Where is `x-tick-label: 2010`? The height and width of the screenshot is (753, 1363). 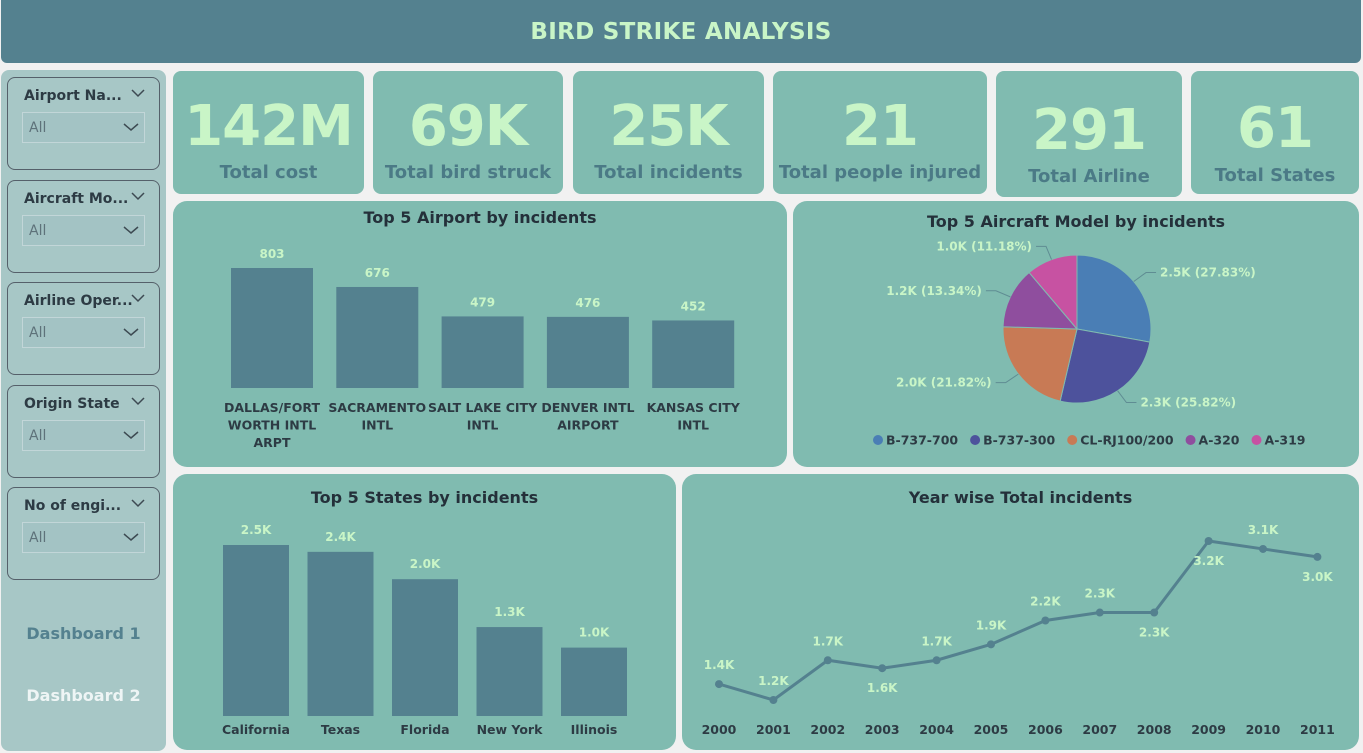
x-tick-label: 2010 is located at coordinates (1263, 729).